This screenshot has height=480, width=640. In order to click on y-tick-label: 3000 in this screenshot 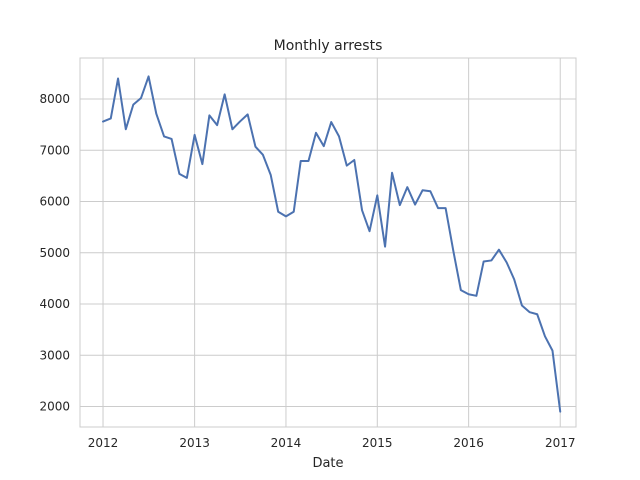, I will do `click(54, 355)`.